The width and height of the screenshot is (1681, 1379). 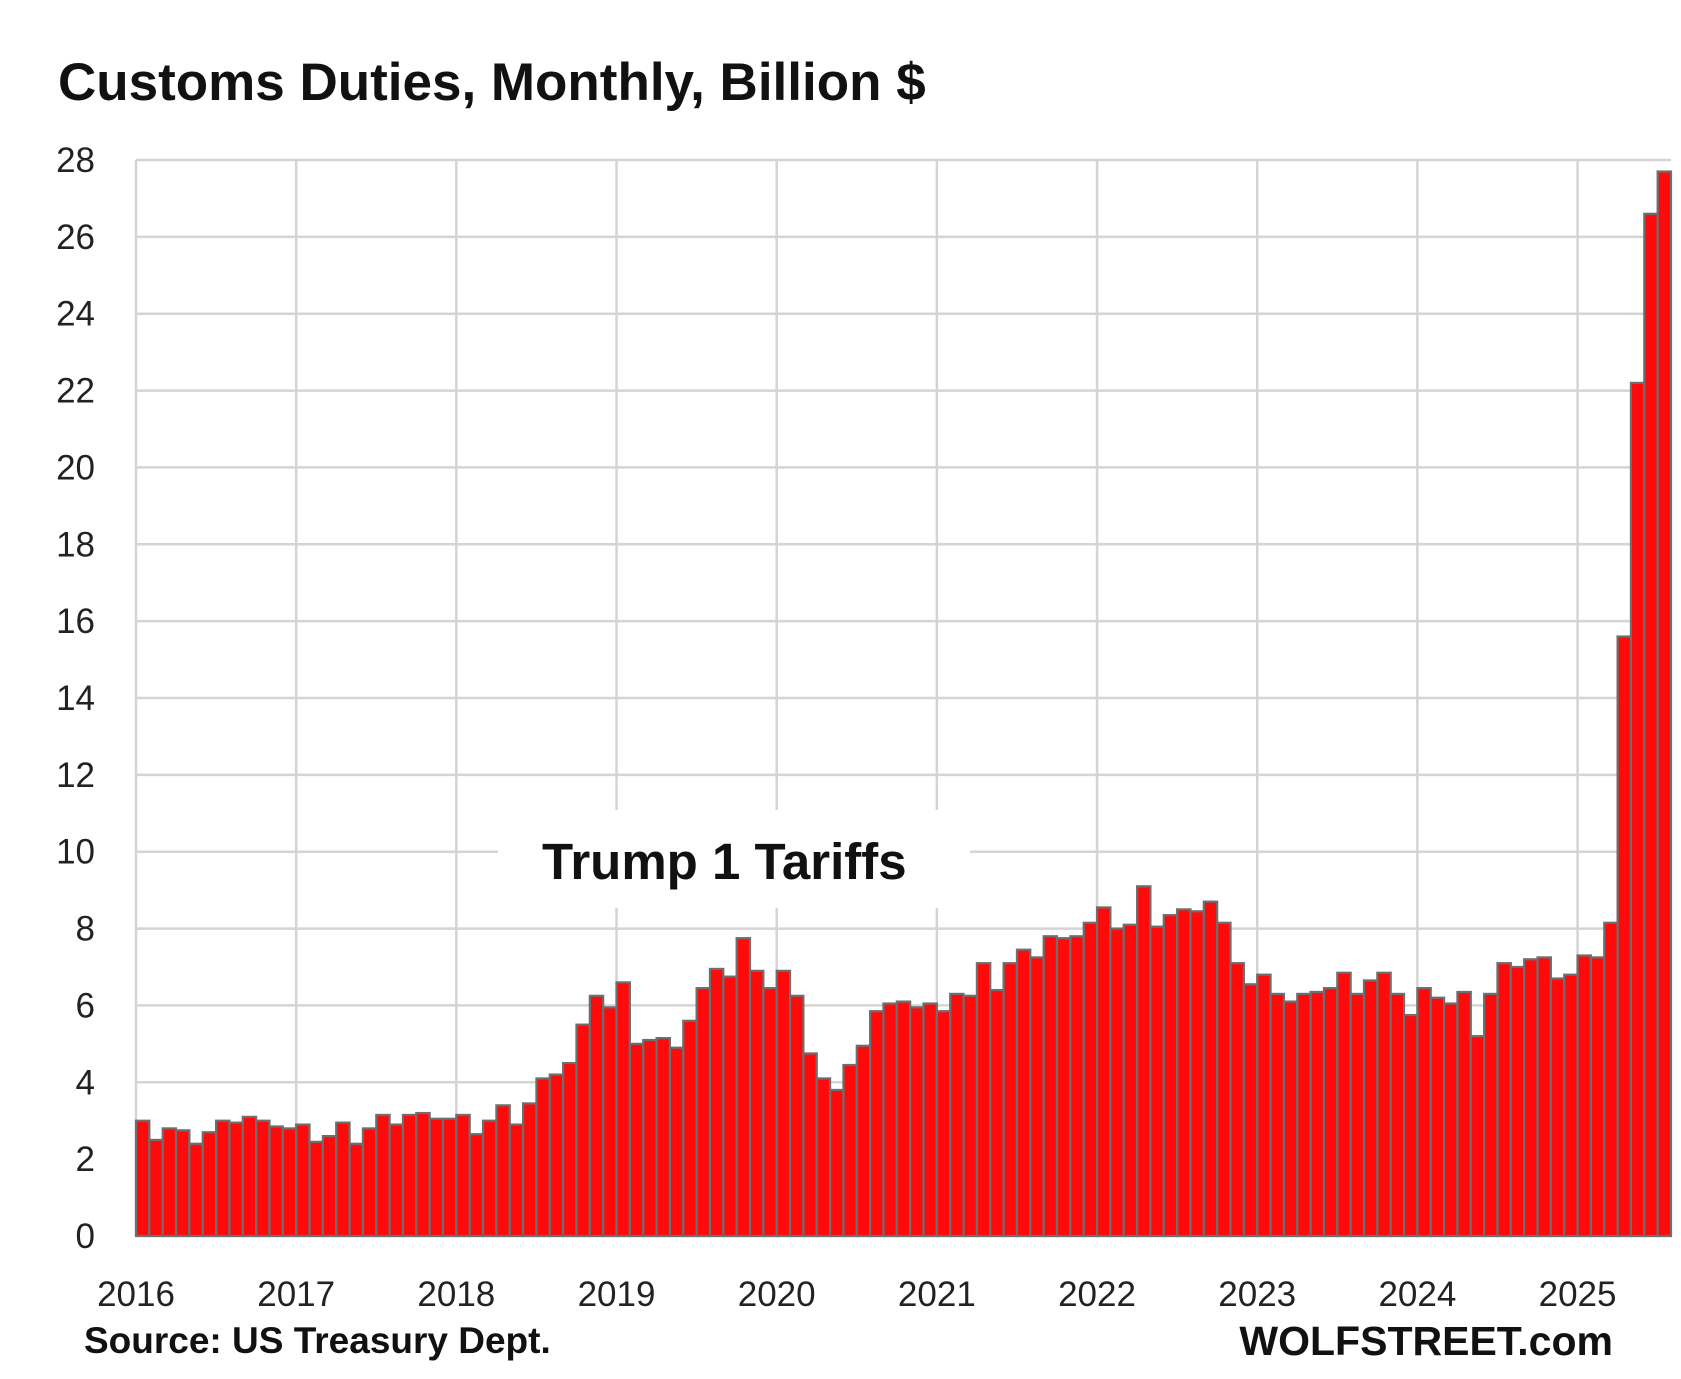 What do you see at coordinates (75, 314) in the screenshot?
I see `y-tick-label-24: 24` at bounding box center [75, 314].